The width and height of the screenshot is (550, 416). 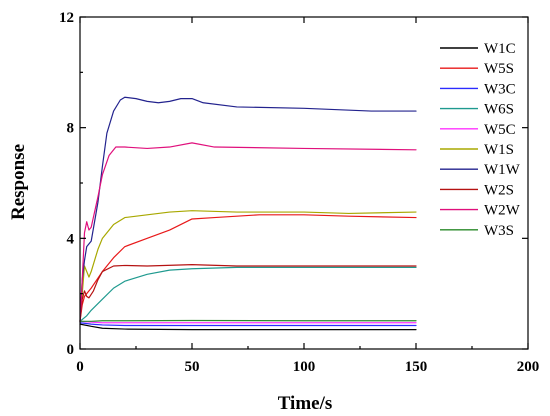 I want to click on legend-label-w5s: W5S, so click(x=499, y=69).